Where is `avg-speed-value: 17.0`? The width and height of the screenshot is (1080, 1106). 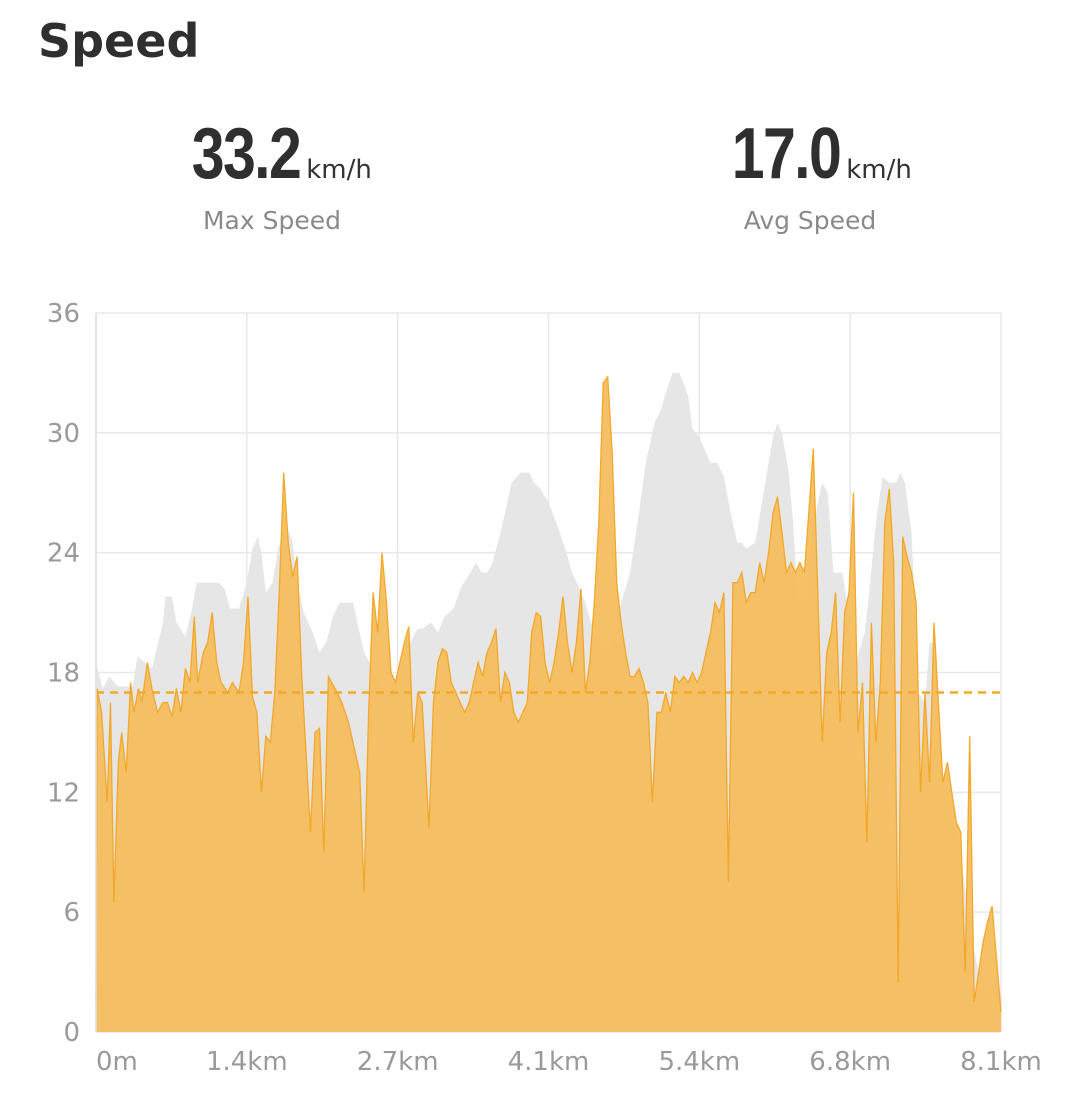 avg-speed-value: 17.0 is located at coordinates (786, 154).